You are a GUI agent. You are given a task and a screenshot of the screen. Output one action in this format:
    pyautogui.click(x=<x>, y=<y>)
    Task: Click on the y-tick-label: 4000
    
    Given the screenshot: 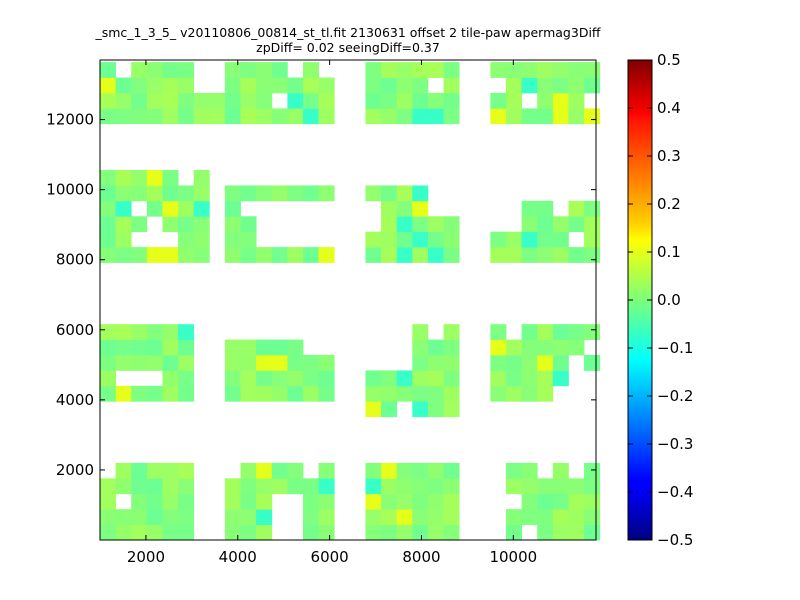 What is the action you would take?
    pyautogui.click(x=75, y=400)
    